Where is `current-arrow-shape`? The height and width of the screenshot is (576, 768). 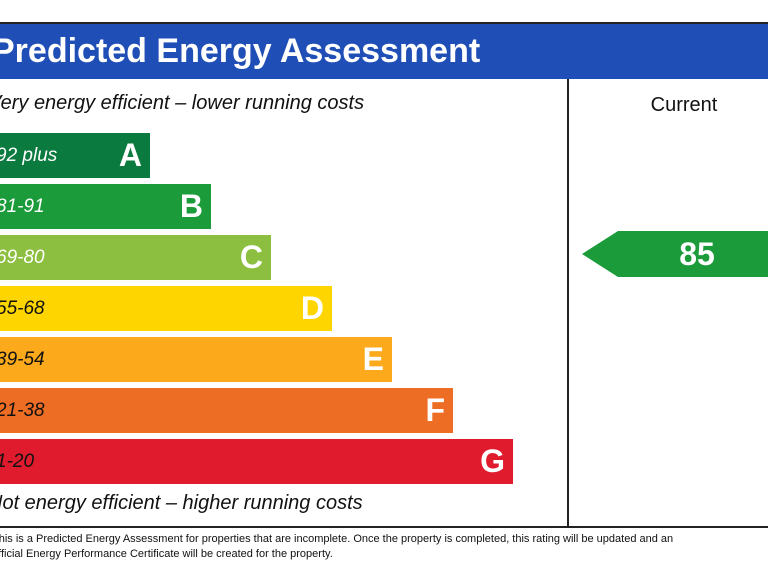 current-arrow-shape is located at coordinates (675, 254).